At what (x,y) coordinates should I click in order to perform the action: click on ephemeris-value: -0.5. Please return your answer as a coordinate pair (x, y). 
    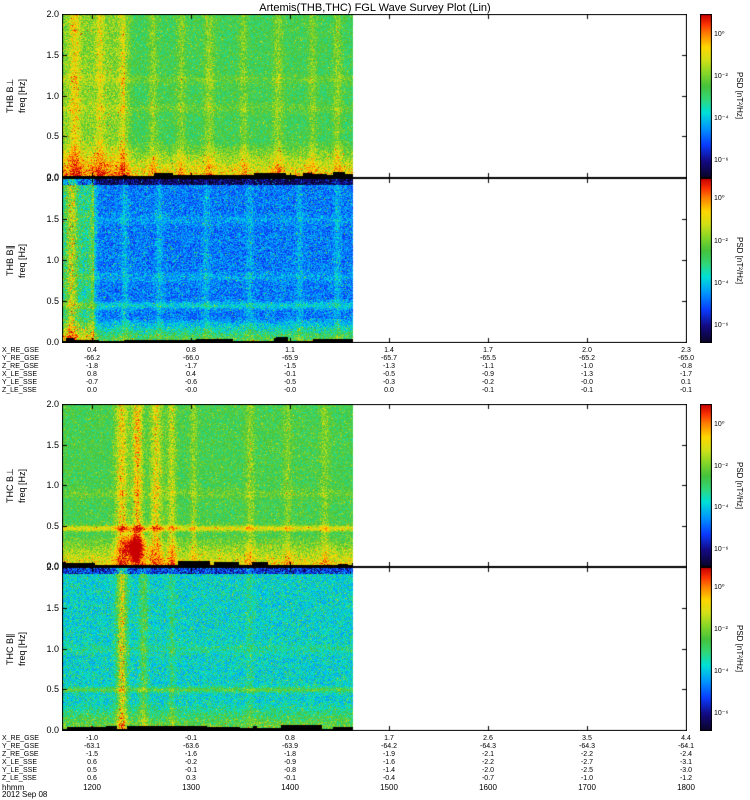
    Looking at the image, I should click on (290, 382).